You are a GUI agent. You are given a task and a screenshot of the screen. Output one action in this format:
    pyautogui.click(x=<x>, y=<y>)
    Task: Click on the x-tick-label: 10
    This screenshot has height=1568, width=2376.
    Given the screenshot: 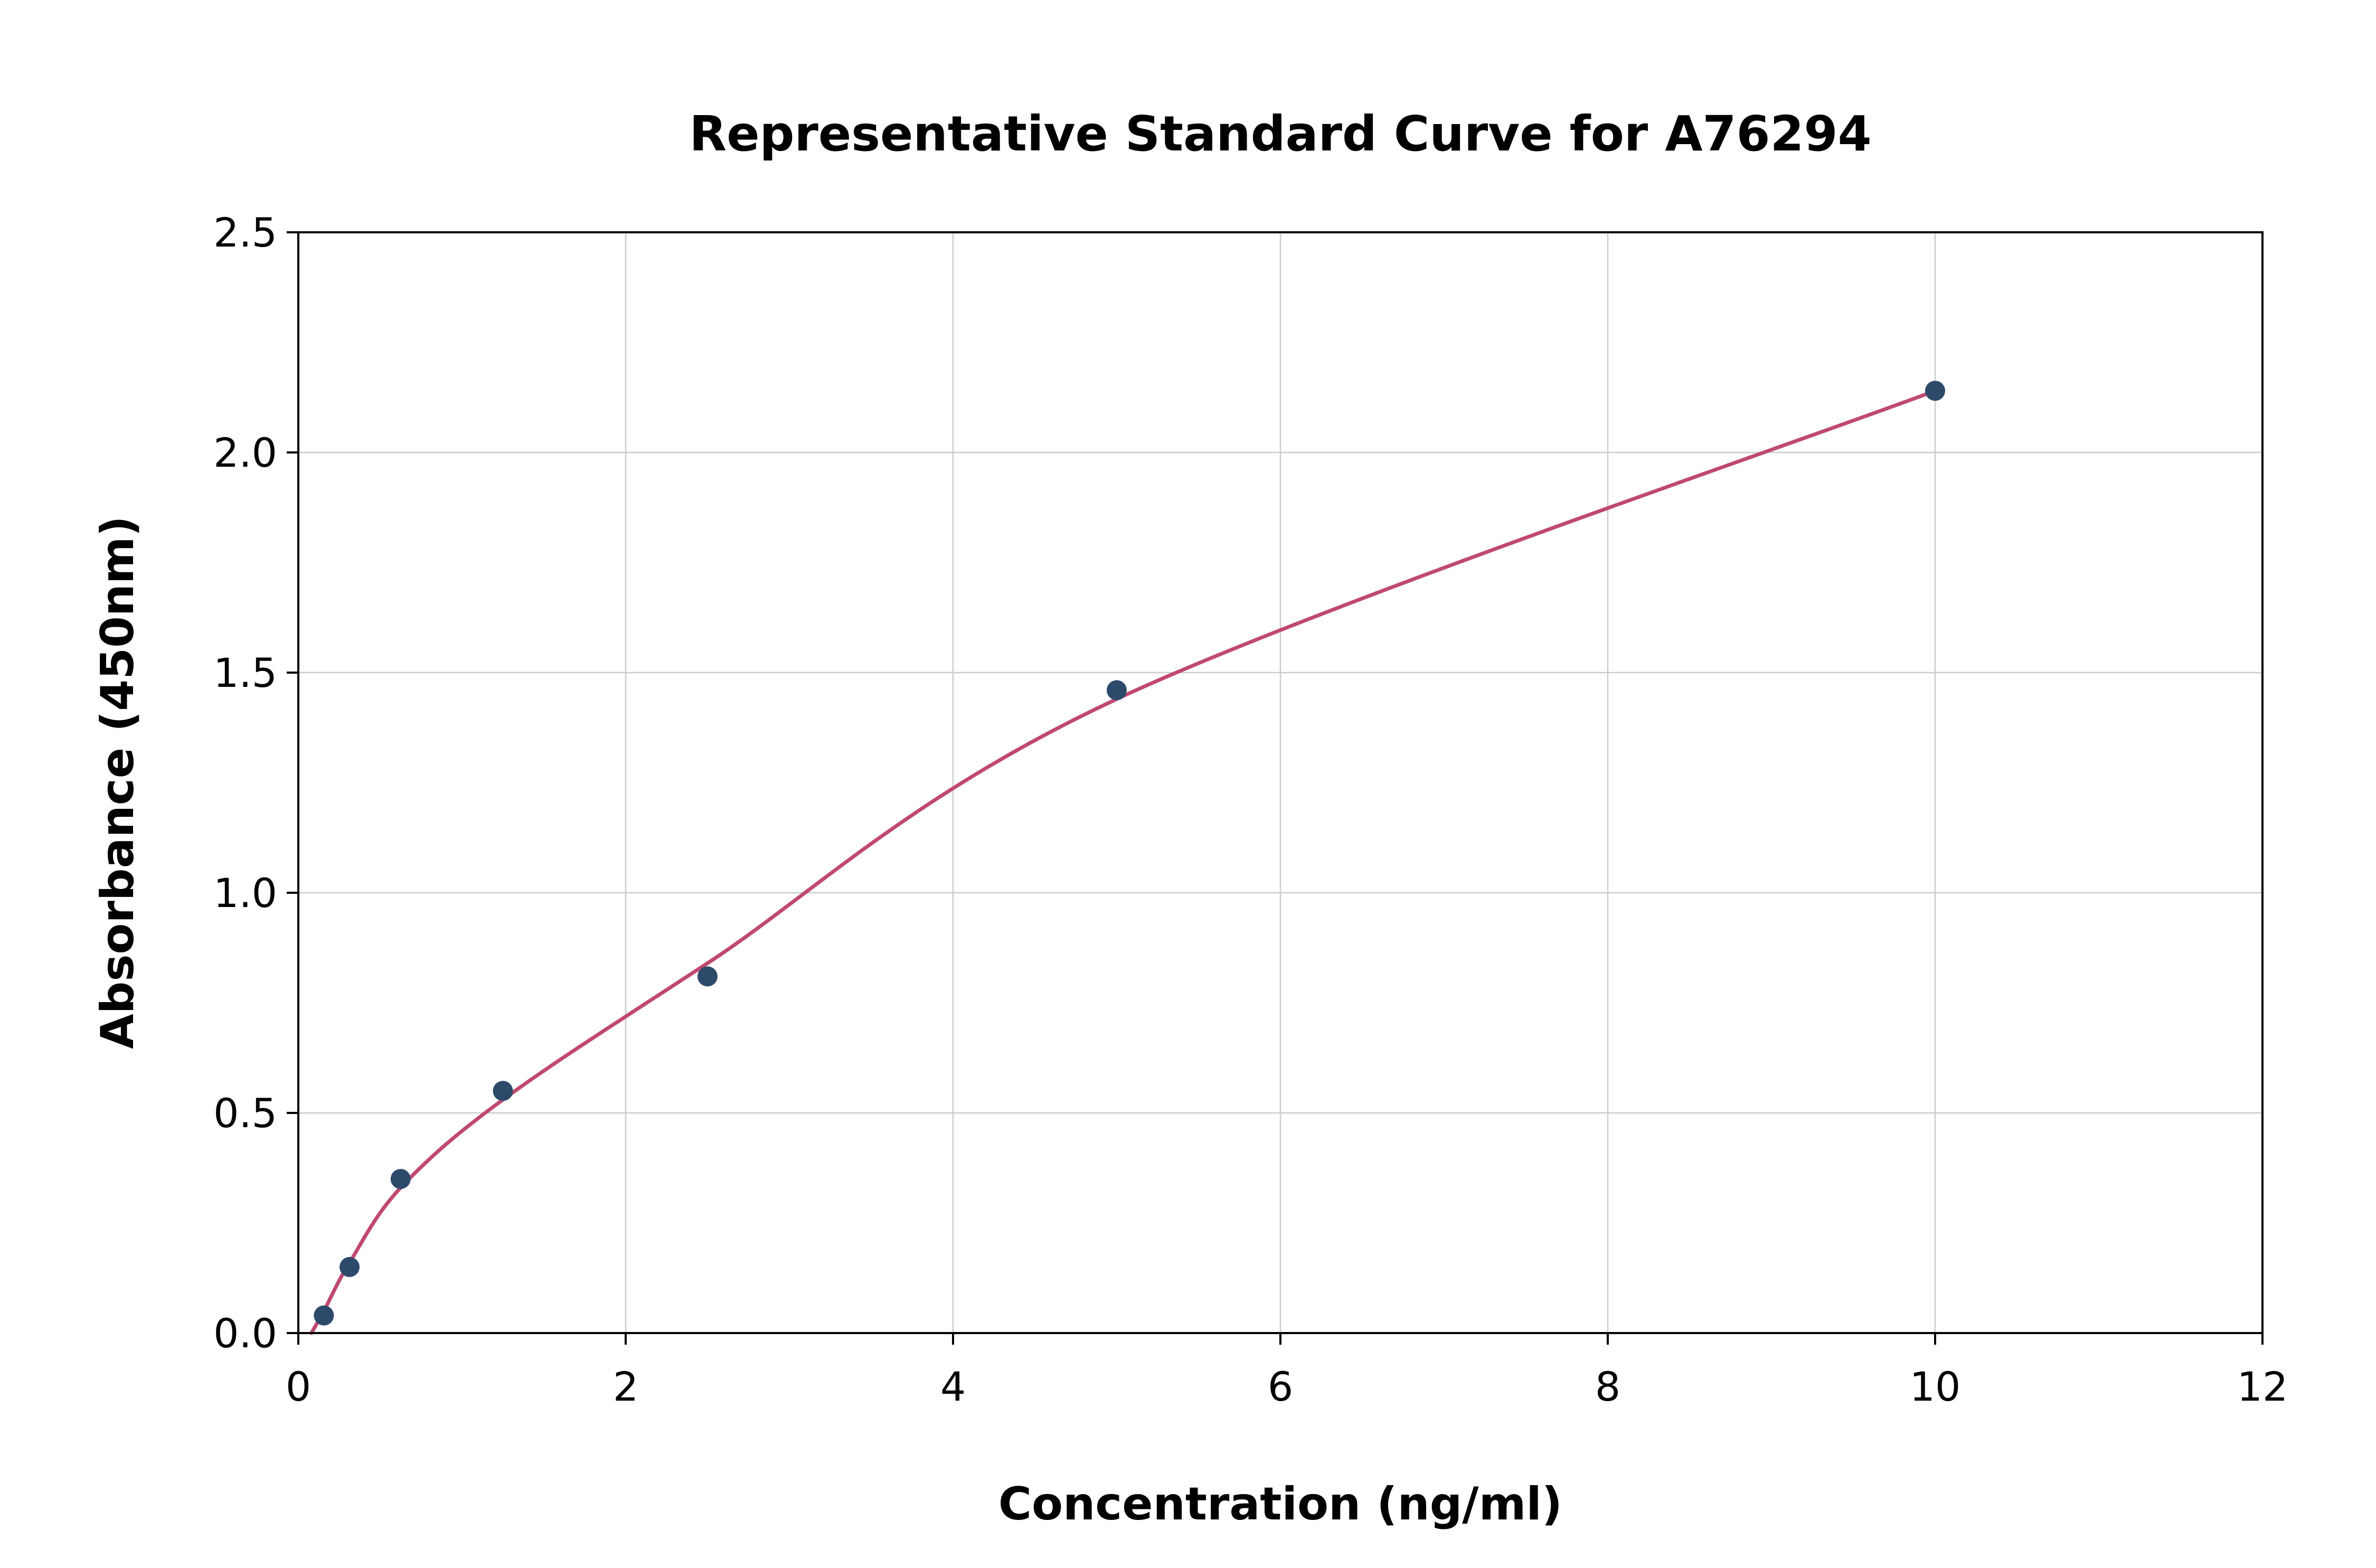 What is the action you would take?
    pyautogui.click(x=1935, y=1386)
    